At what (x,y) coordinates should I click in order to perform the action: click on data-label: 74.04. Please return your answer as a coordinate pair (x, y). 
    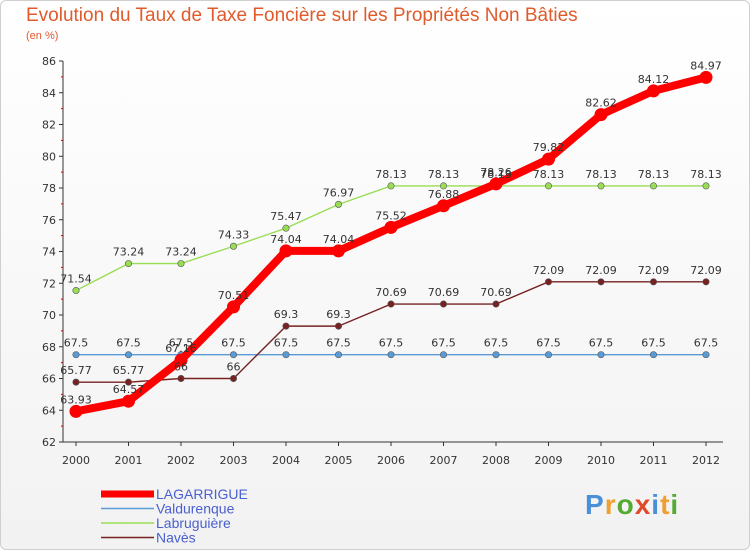
    Looking at the image, I should click on (339, 239).